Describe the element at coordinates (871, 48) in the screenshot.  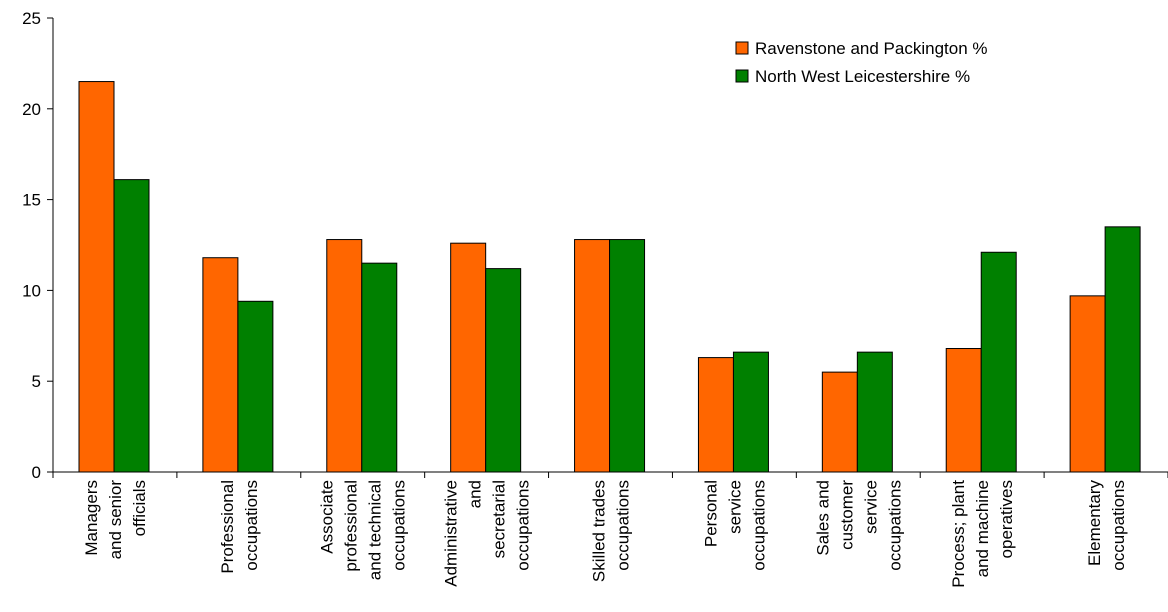
I see `legend-label: Ravenstone and Packington %` at that location.